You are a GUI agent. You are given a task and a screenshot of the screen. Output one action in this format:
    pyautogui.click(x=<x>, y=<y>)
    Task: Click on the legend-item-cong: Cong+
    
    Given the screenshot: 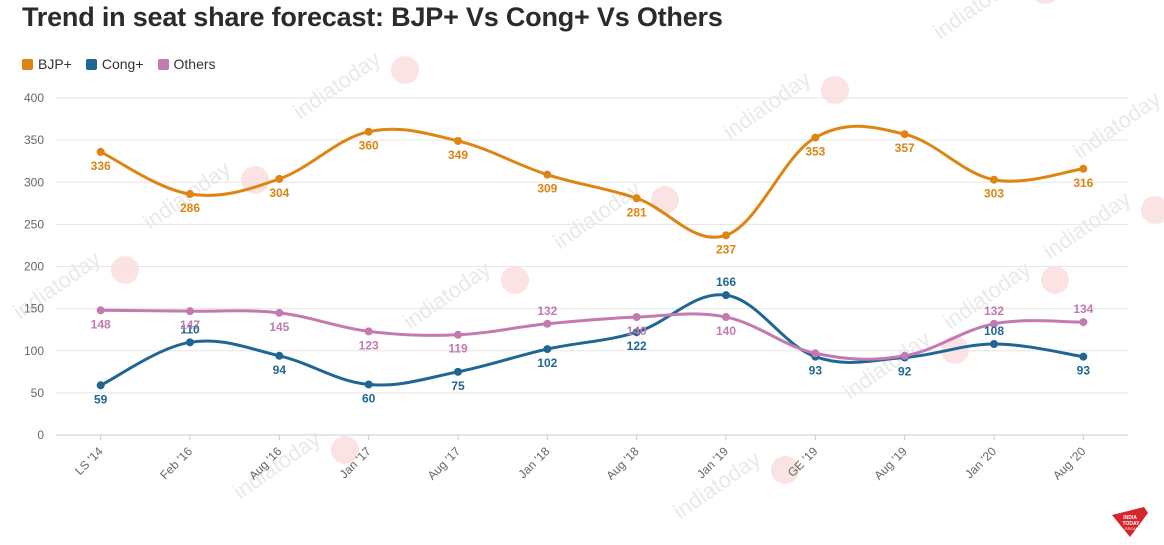 What is the action you would take?
    pyautogui.click(x=114, y=64)
    